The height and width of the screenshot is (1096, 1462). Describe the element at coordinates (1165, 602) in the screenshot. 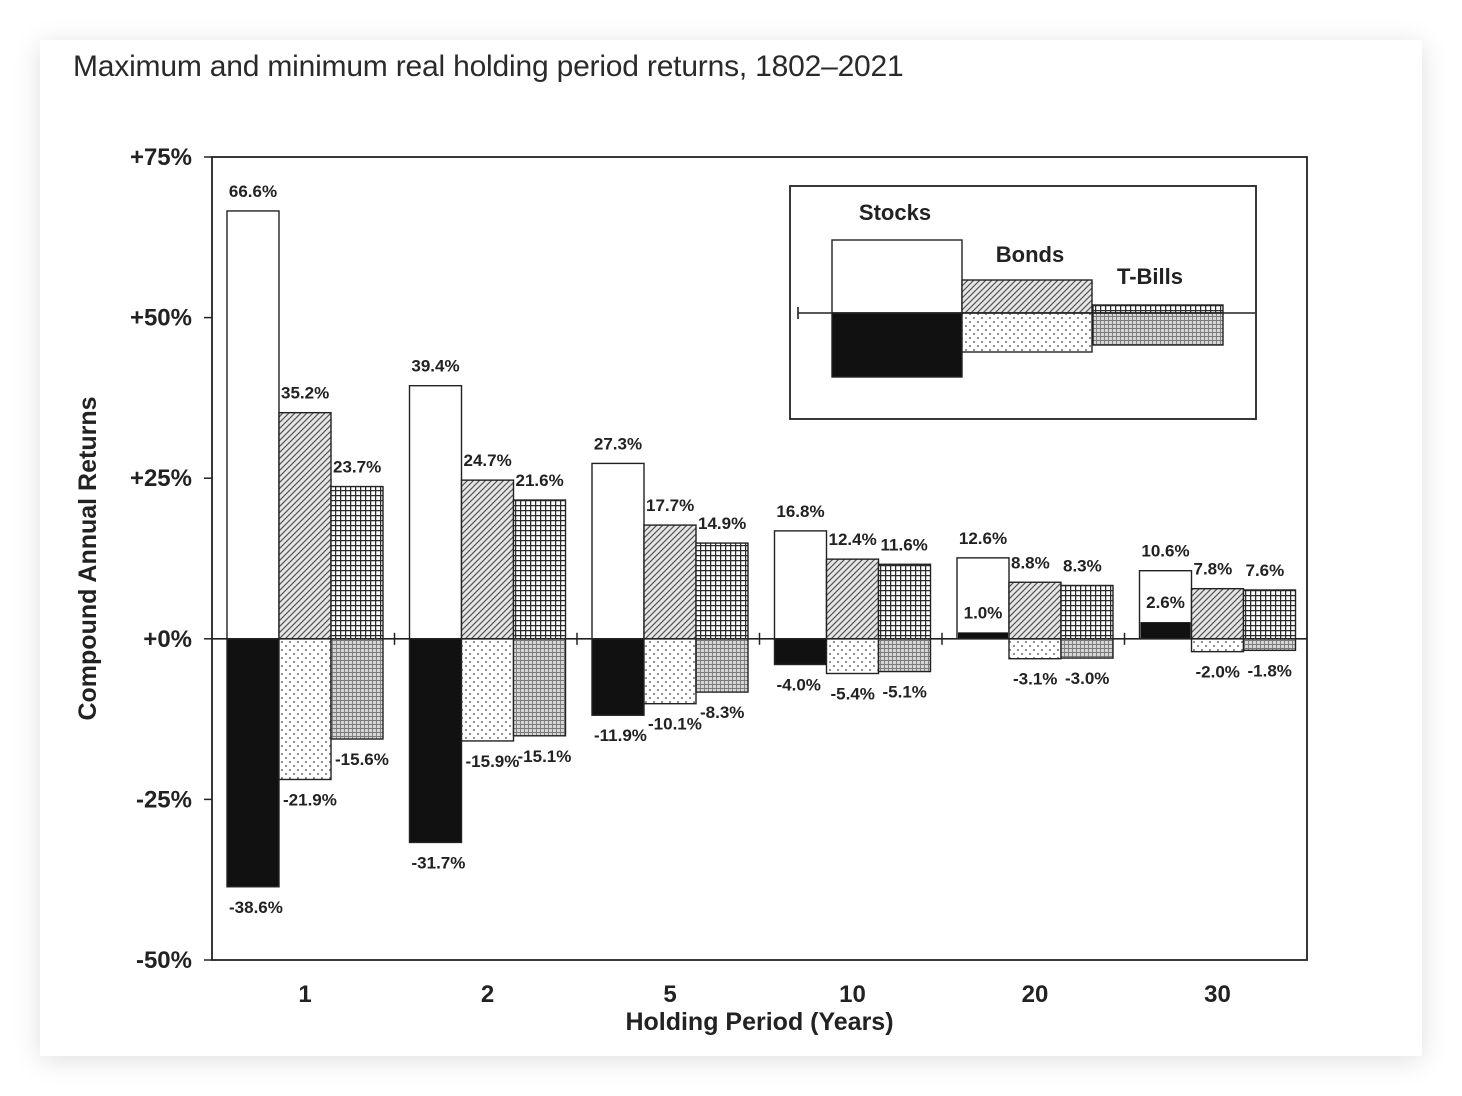

I see `value-label-stocks-min: 2.6%` at that location.